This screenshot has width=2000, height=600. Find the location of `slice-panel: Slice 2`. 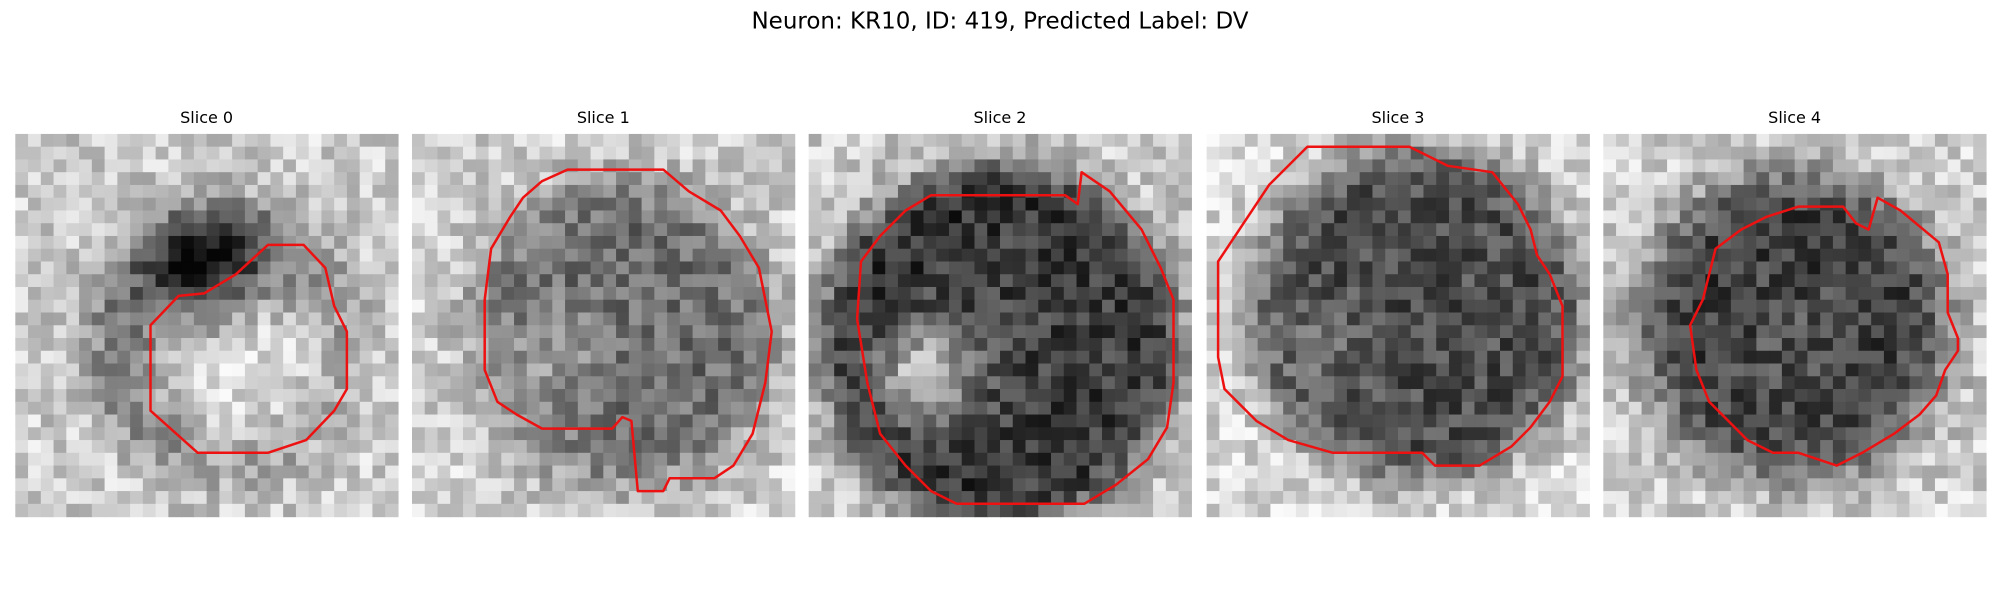

slice-panel: Slice 2 is located at coordinates (1000, 313).